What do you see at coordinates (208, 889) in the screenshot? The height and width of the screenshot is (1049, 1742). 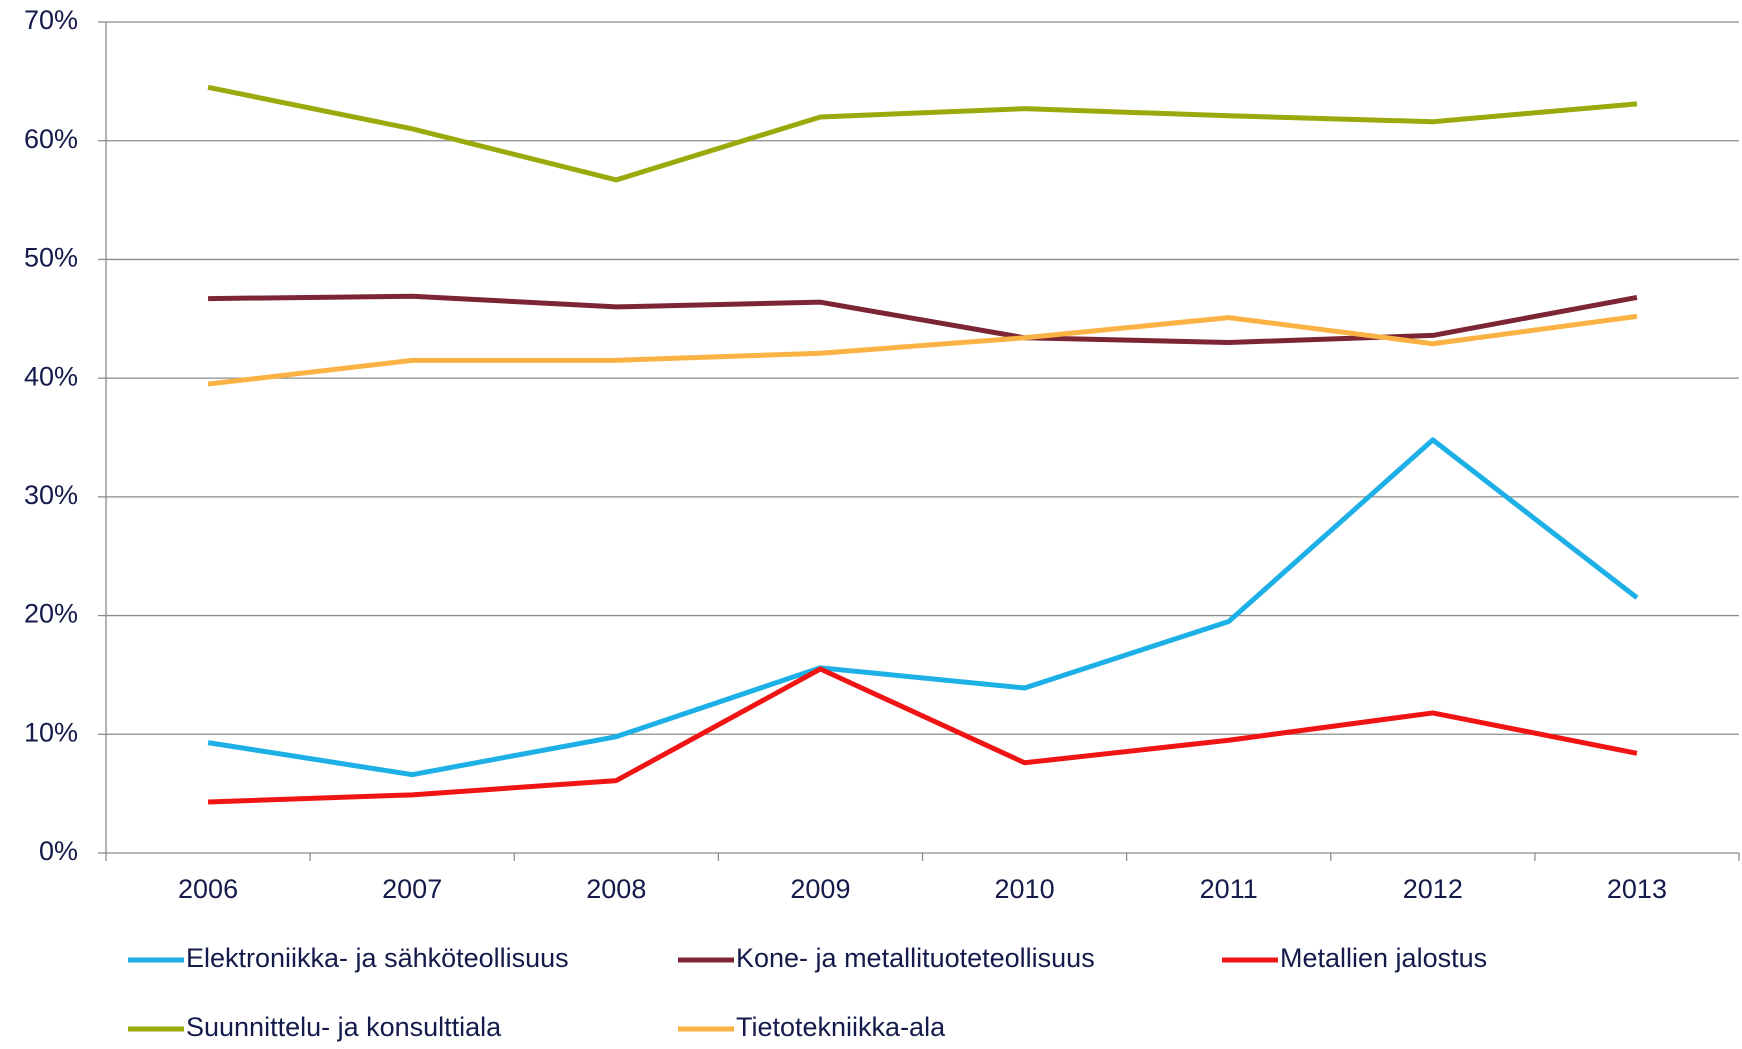 I see `x-tick-label: 2006` at bounding box center [208, 889].